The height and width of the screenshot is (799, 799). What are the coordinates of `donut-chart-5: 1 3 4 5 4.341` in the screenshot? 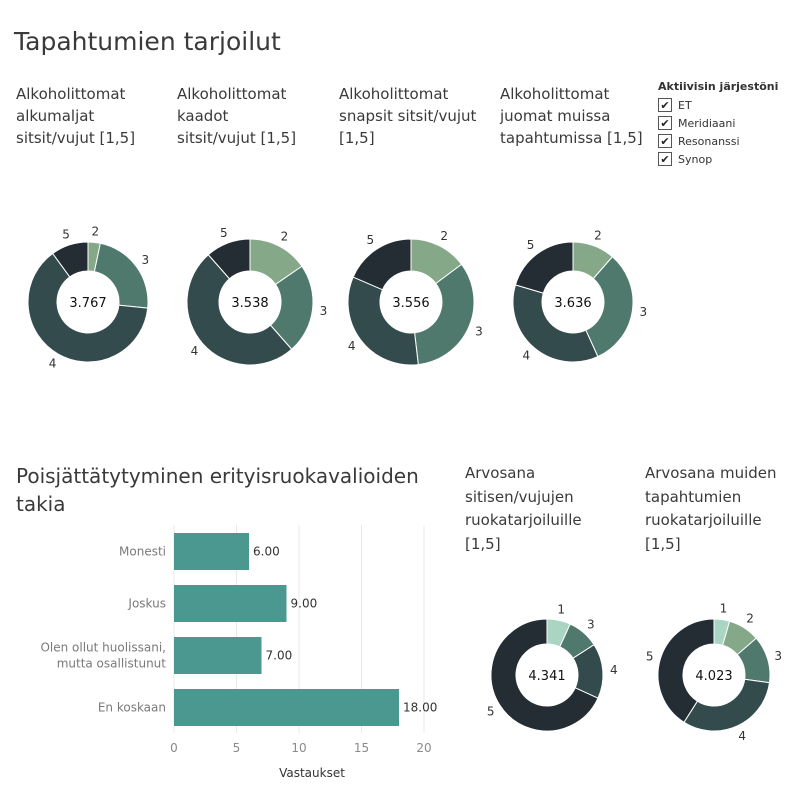 It's located at (552, 667).